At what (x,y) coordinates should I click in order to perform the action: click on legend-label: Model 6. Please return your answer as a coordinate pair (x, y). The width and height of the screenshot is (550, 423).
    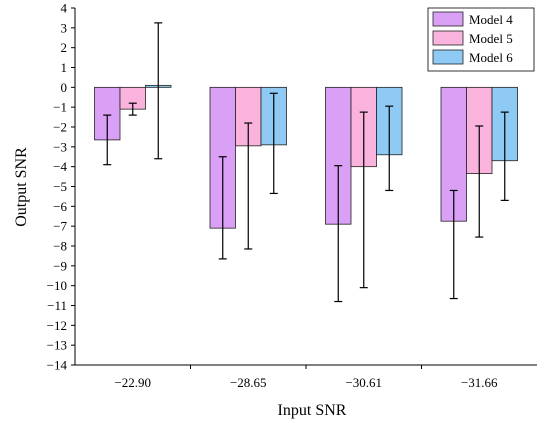
    Looking at the image, I should click on (491, 57).